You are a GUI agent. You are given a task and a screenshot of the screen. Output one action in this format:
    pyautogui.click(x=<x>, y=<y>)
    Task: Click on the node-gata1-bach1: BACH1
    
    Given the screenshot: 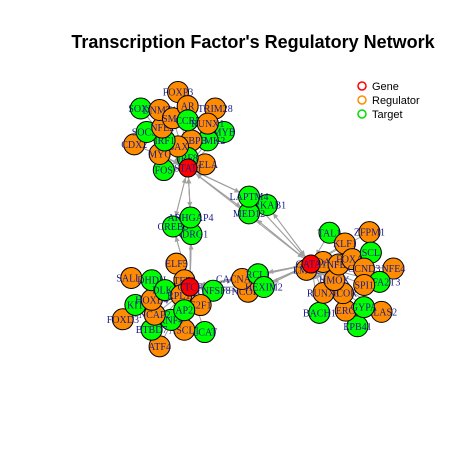 What is the action you would take?
    pyautogui.click(x=319, y=312)
    